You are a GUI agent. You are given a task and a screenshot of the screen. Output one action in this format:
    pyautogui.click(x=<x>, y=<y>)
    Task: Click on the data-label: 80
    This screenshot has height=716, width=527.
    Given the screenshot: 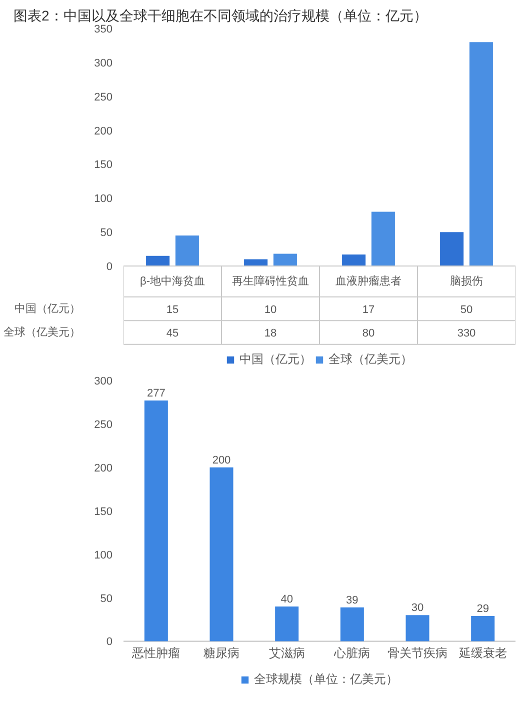 What is the action you would take?
    pyautogui.click(x=368, y=334)
    